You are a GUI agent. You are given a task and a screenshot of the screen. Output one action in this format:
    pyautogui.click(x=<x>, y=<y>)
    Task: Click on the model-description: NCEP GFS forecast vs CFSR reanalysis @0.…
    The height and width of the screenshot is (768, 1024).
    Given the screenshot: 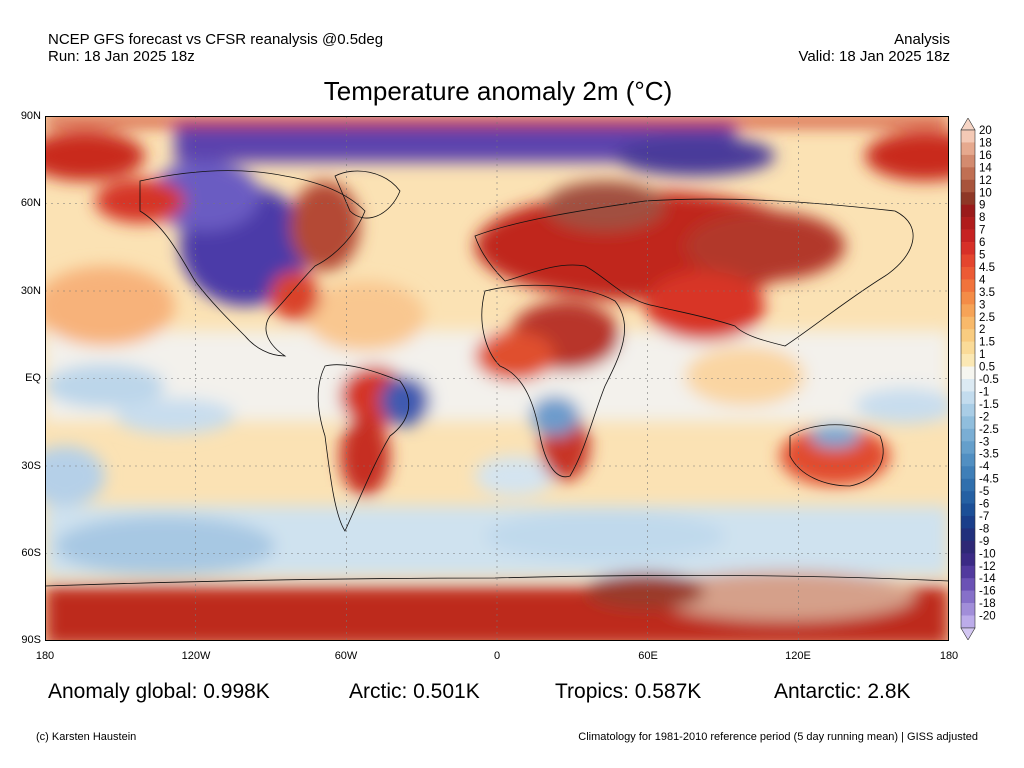 What is the action you would take?
    pyautogui.click(x=216, y=39)
    